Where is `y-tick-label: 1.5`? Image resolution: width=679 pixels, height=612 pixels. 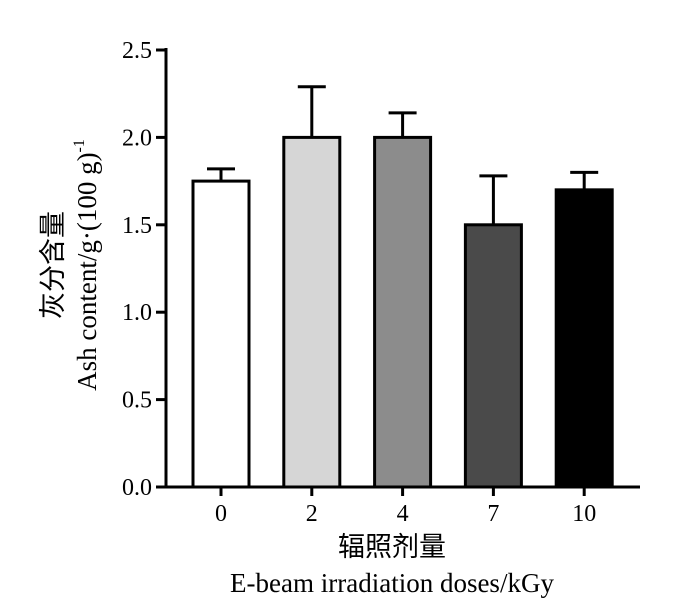
y-tick-label: 1.5 is located at coordinates (137, 226).